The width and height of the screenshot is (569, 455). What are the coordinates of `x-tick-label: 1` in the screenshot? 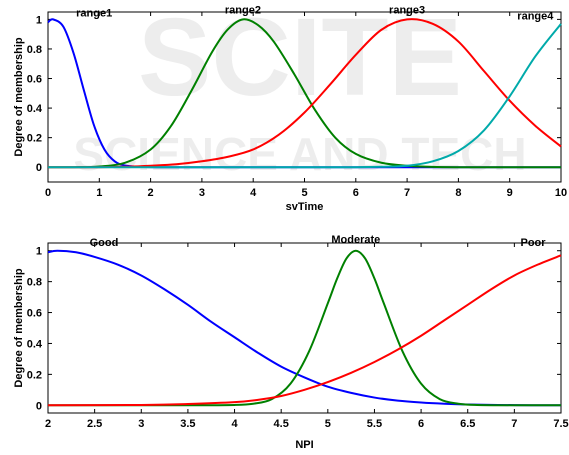 It's located at (99, 193).